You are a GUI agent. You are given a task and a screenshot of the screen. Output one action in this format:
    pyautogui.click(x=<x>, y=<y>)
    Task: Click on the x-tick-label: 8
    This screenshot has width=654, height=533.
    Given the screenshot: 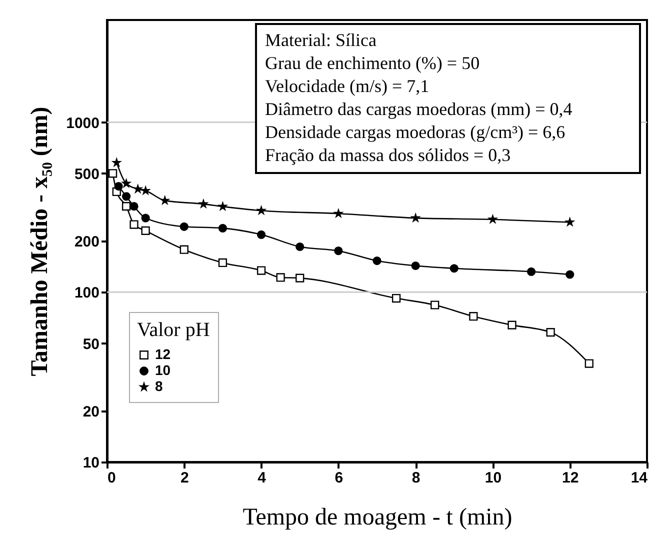 What is the action you would take?
    pyautogui.click(x=416, y=478)
    